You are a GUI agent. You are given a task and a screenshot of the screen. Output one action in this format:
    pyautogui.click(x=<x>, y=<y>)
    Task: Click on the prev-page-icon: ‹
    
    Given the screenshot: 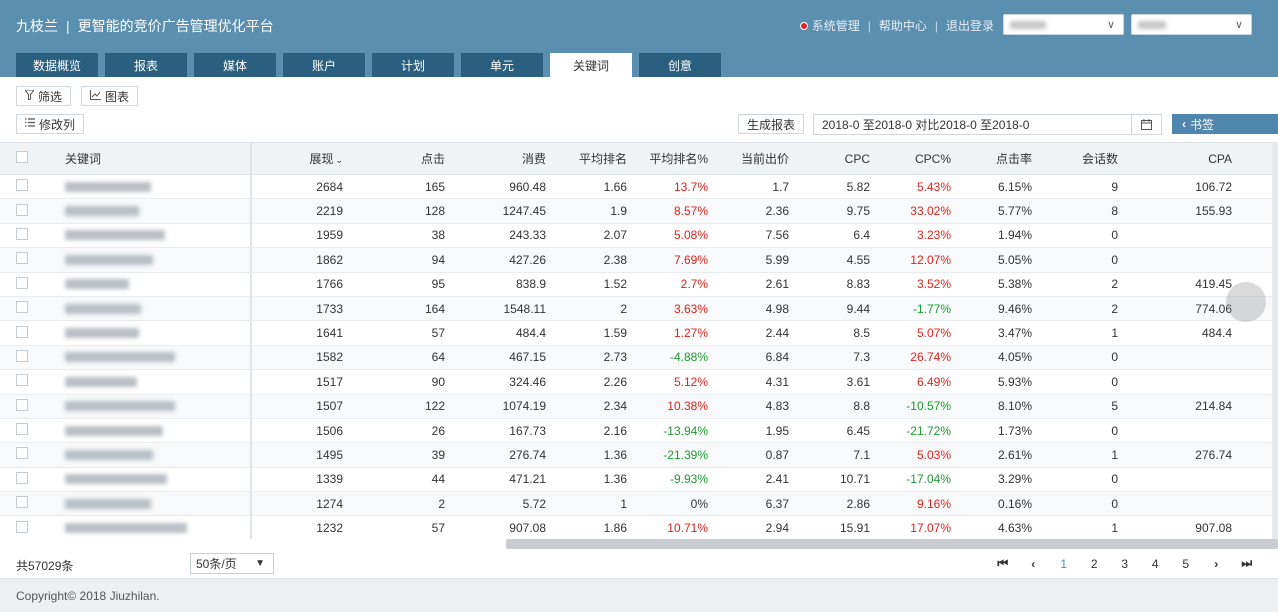 What is the action you would take?
    pyautogui.click(x=1033, y=563)
    